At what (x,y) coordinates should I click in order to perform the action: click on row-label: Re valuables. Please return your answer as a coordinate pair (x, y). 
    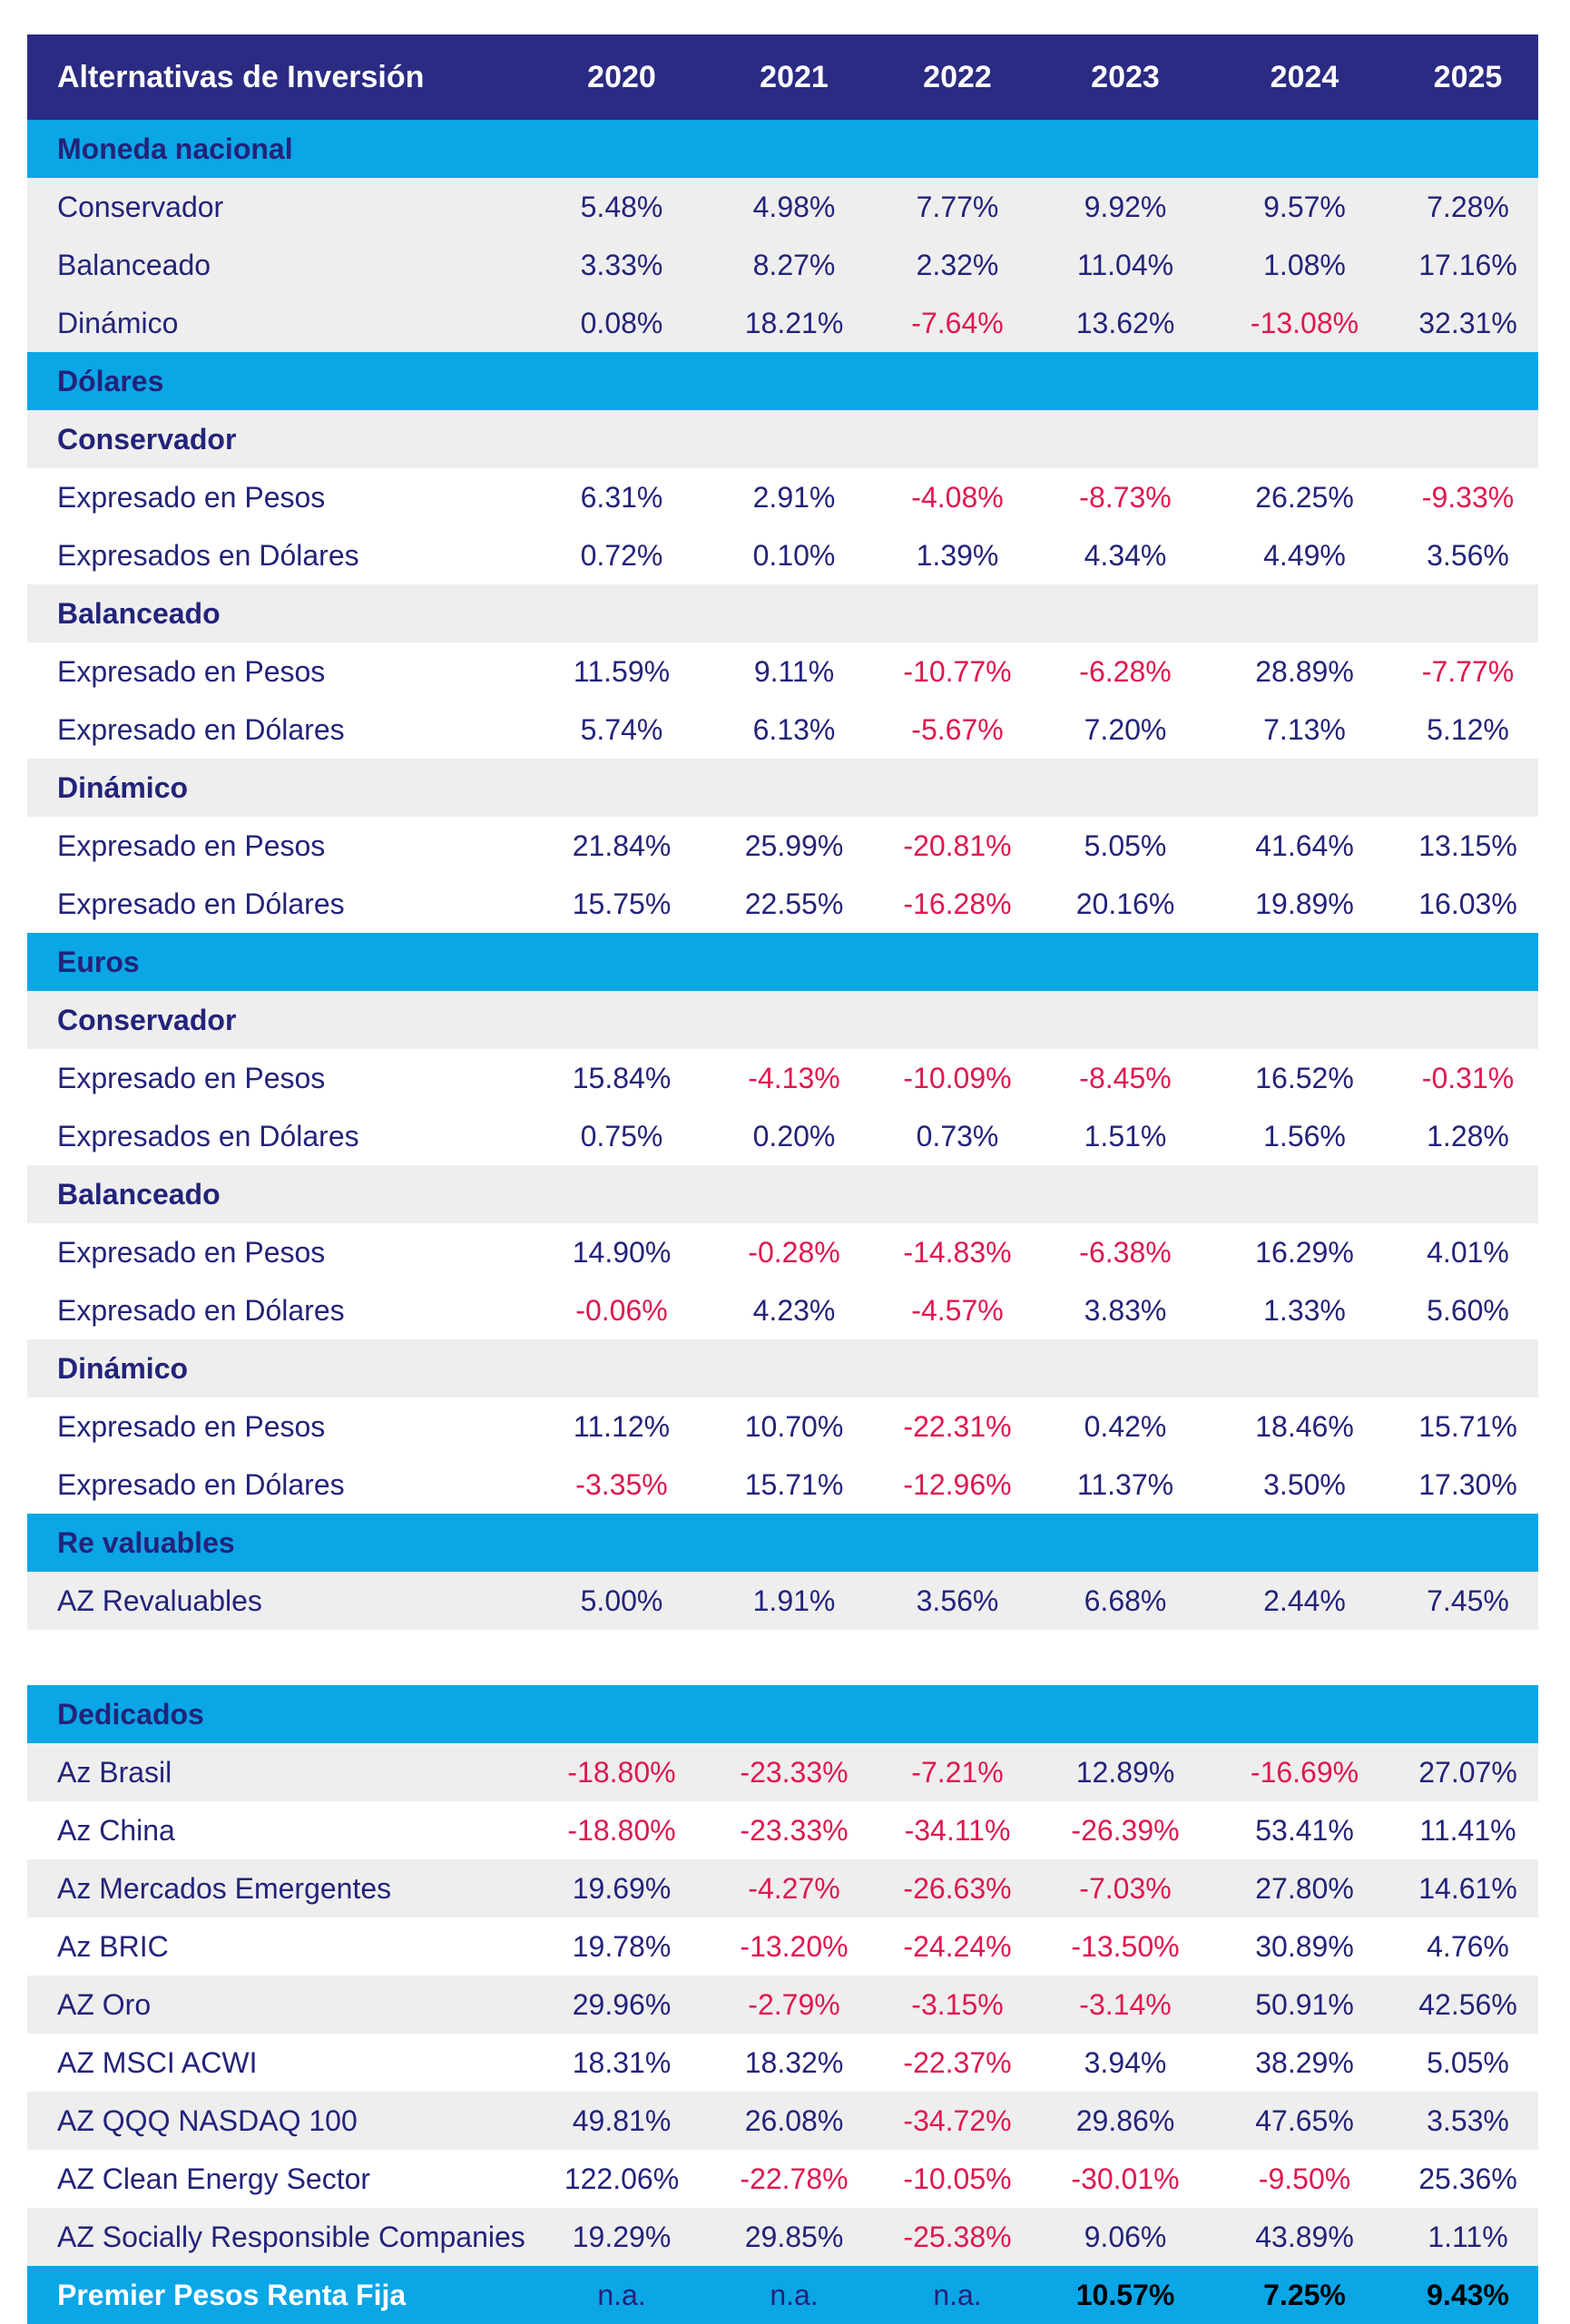
    Looking at the image, I should click on (146, 1542).